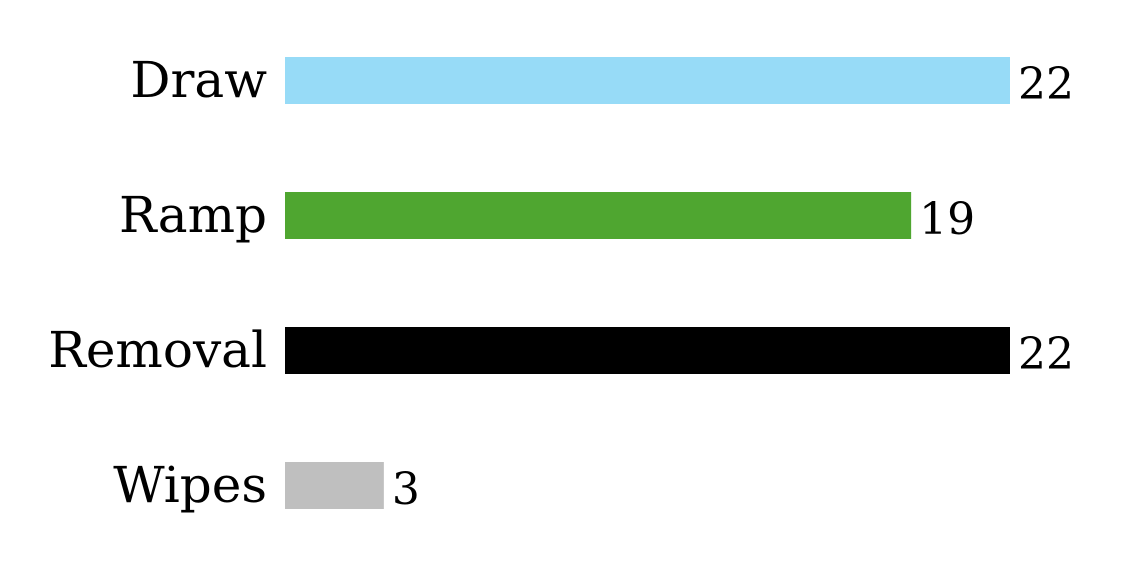 The image size is (1128, 569). Describe the element at coordinates (198, 80) in the screenshot. I see `category-label: Draw` at that location.